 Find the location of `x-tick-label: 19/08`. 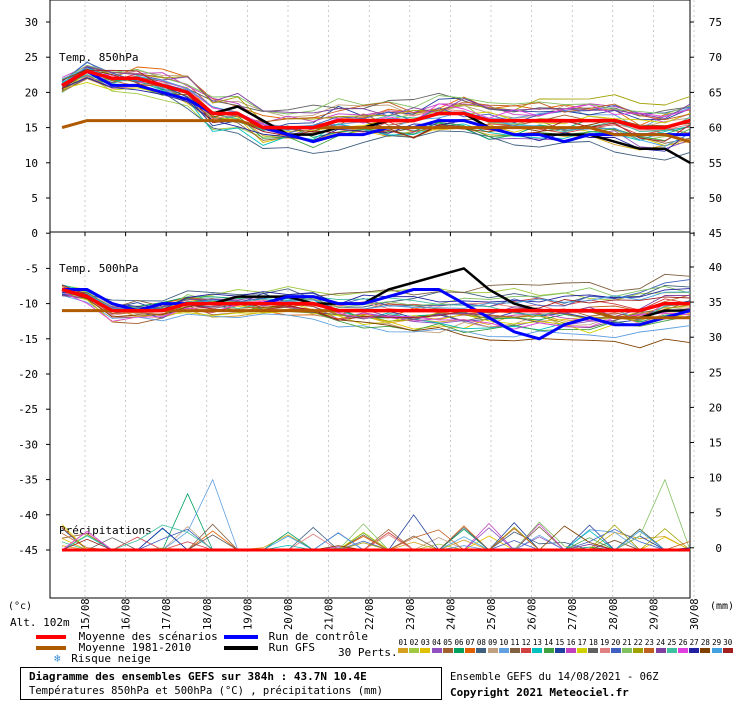

x-tick-label: 19/08 is located at coordinates (248, 614).